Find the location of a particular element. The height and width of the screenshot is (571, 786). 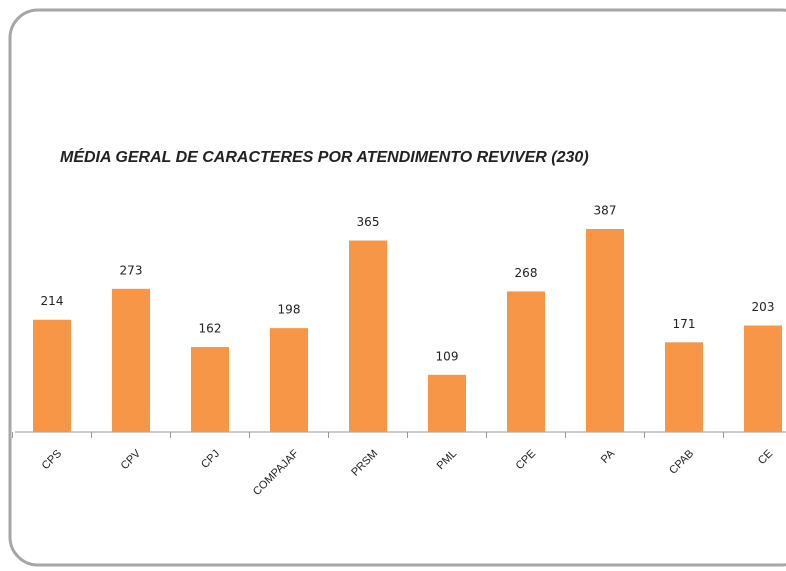

data-label: 162 is located at coordinates (210, 329).